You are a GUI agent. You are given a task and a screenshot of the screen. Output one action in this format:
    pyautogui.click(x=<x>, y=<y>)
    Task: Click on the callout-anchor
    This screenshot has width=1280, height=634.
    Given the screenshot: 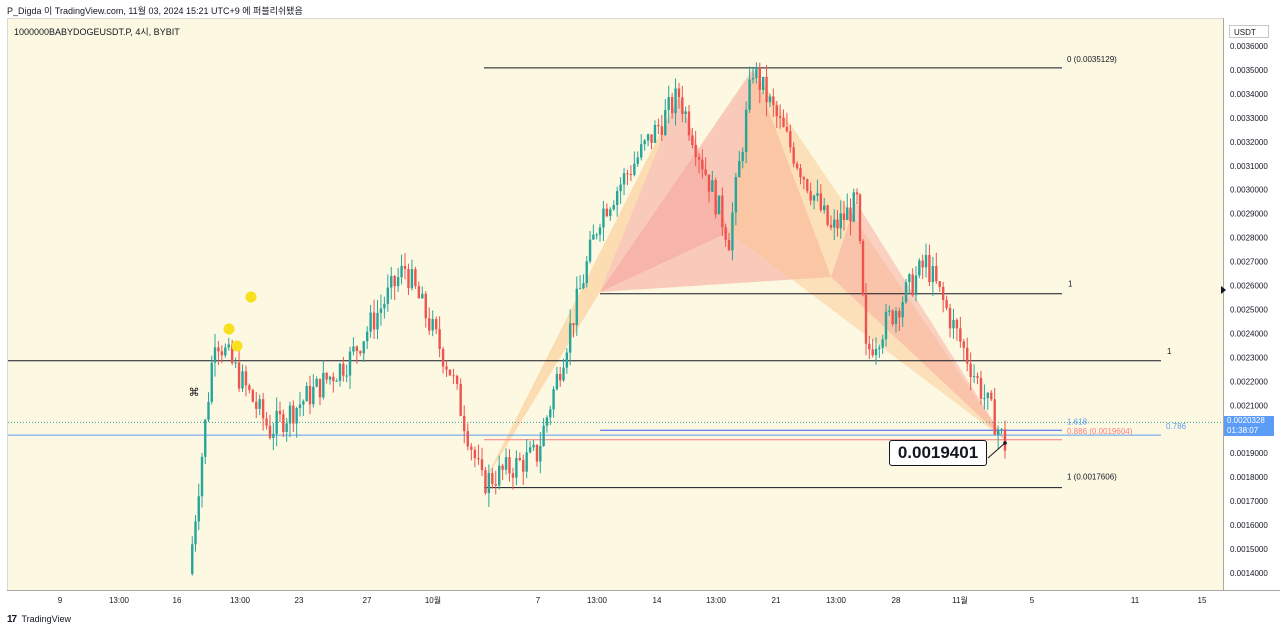 What is the action you would take?
    pyautogui.click(x=1005, y=443)
    